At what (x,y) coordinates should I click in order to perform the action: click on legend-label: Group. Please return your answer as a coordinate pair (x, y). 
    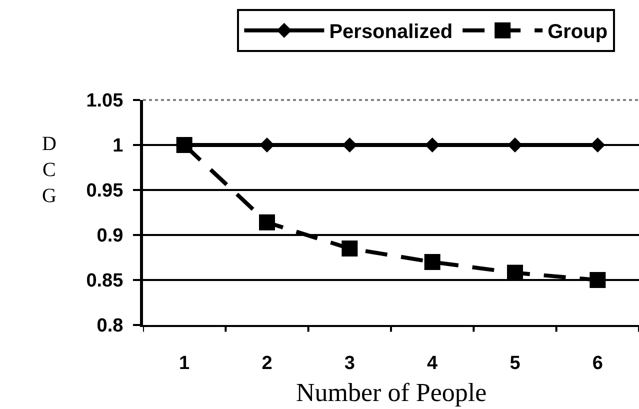
    Looking at the image, I should click on (578, 32).